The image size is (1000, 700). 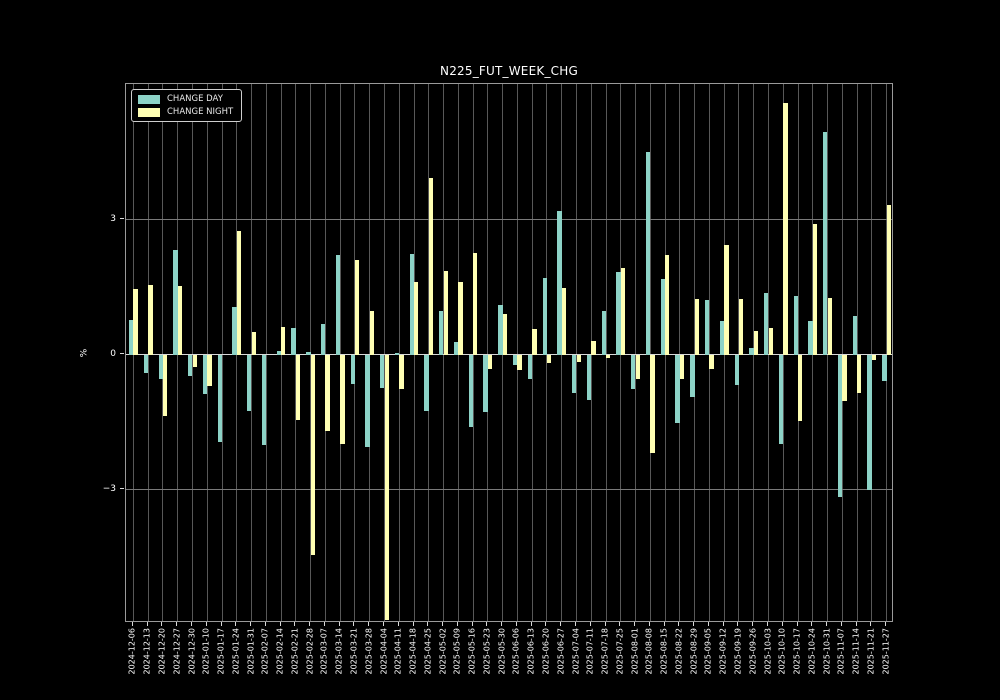 I want to click on x-tick-label: 2025-08-01, so click(x=634, y=651).